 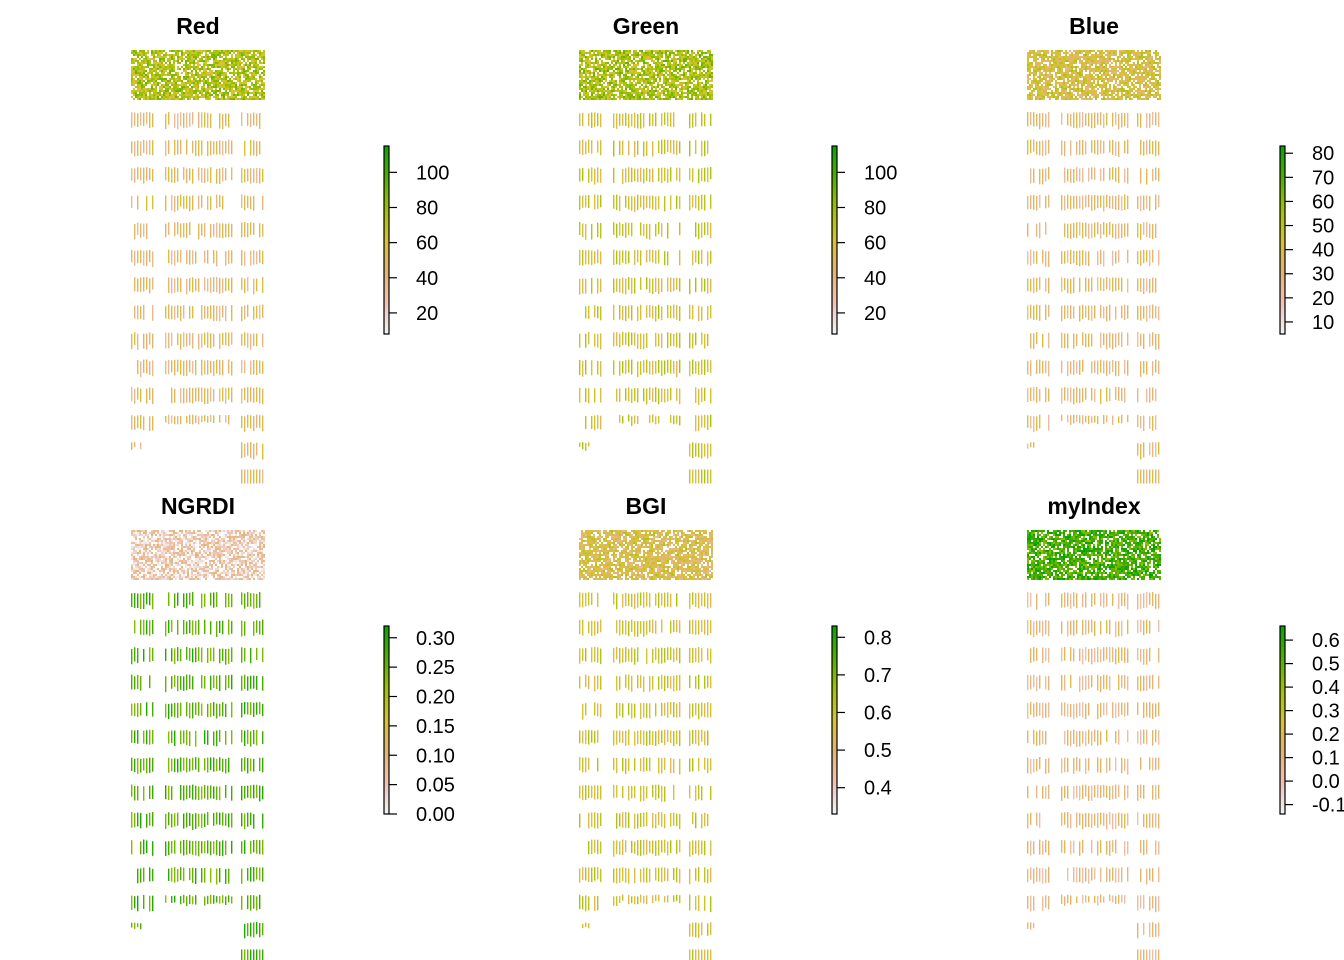 I want to click on panel-bgi: BGI 0.4 0.5 0.6 0.7 0.8, so click(x=735, y=726).